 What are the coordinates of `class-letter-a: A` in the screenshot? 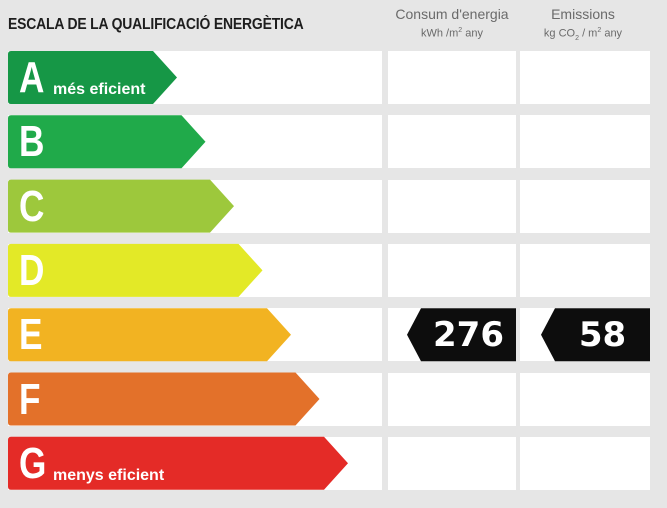 It's located at (32, 77).